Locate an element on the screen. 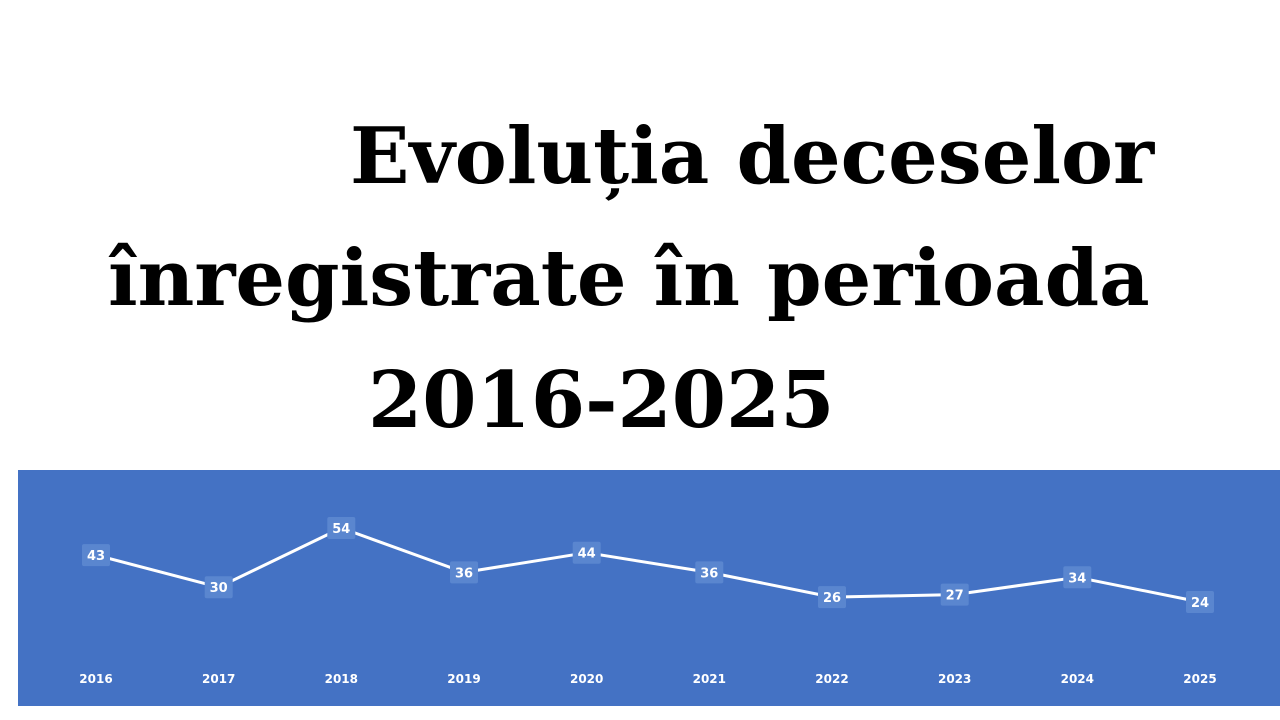 This screenshot has height=720, width=1280. data-point: 54 is located at coordinates (341, 528).